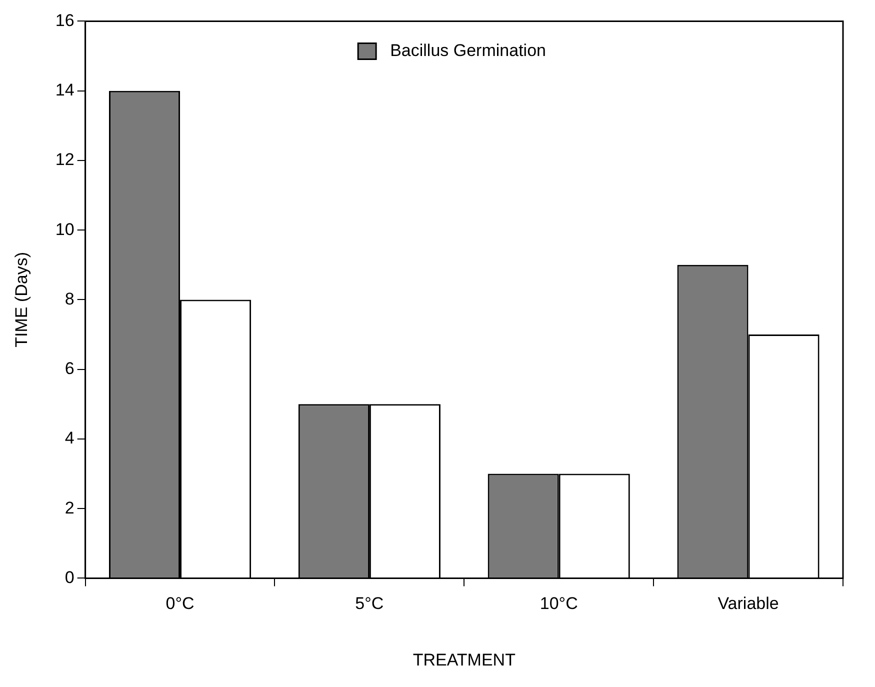 The height and width of the screenshot is (687, 875). Describe the element at coordinates (69, 577) in the screenshot. I see `y-tick-label: 0` at that location.